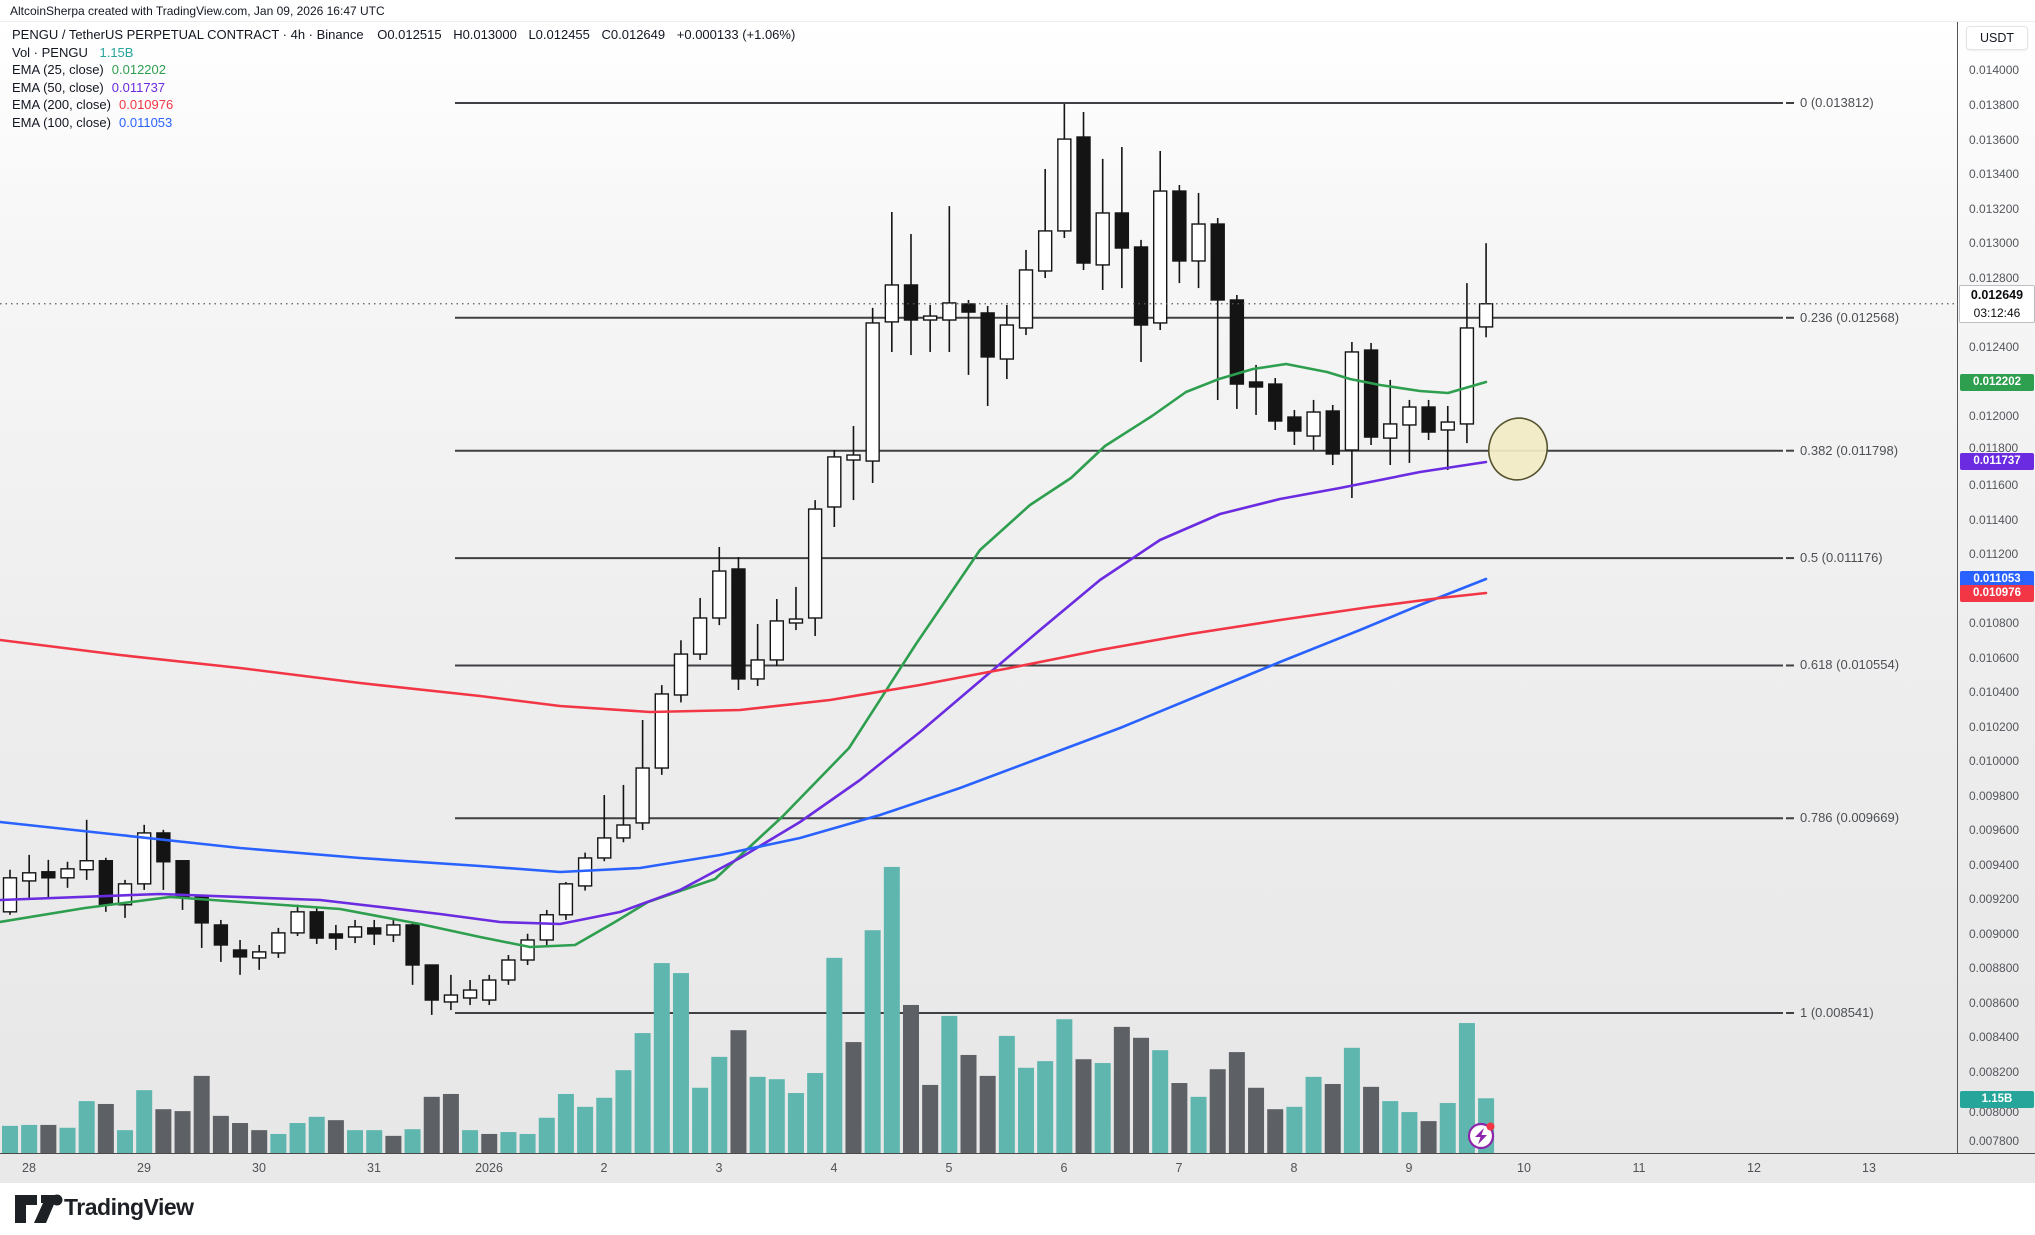 The height and width of the screenshot is (1235, 2035). What do you see at coordinates (144, 1168) in the screenshot?
I see `time-tick-label: 29` at bounding box center [144, 1168].